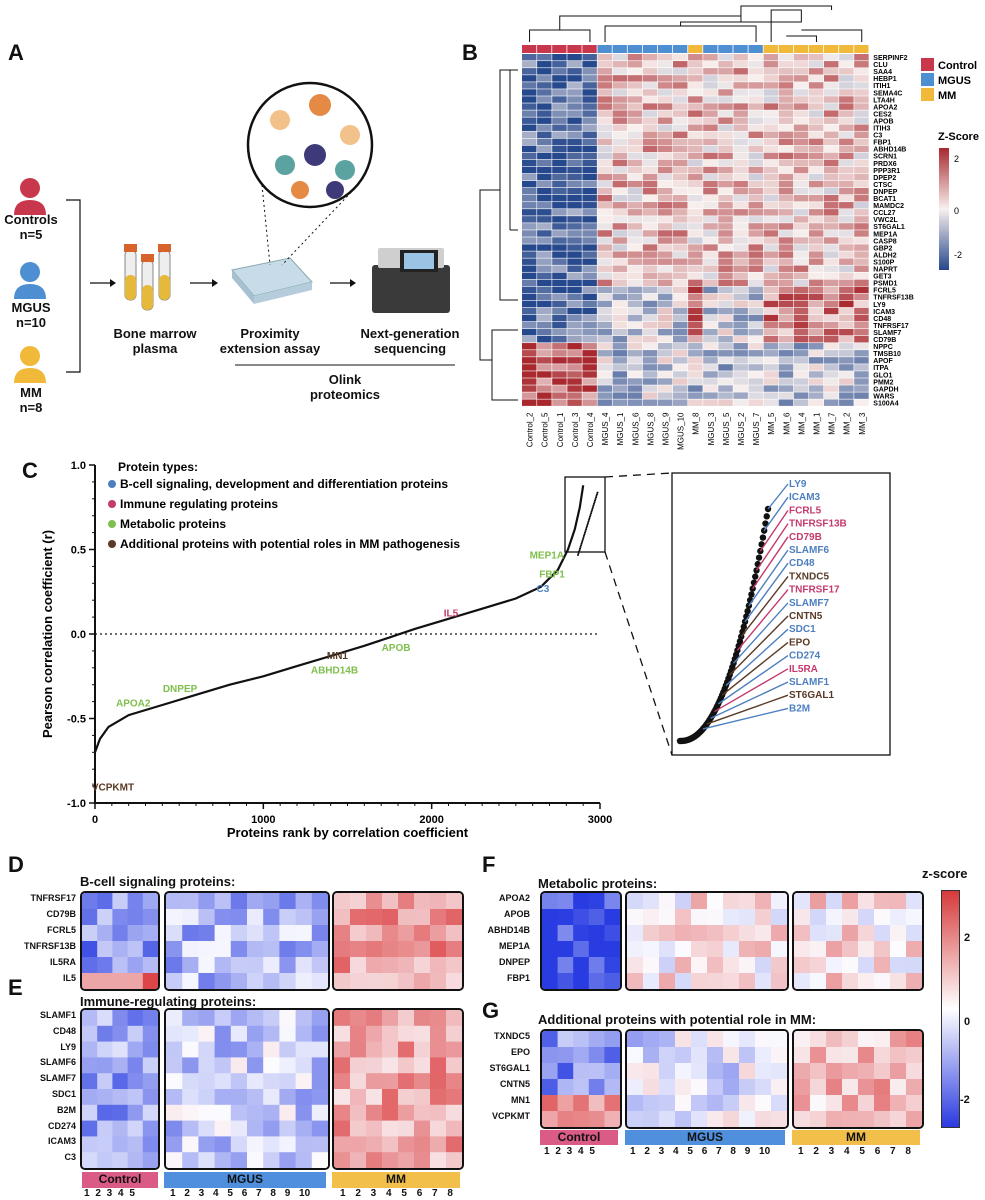 The height and width of the screenshot is (1200, 985). What do you see at coordinates (605, 428) in the screenshot?
I see `heatmap-col-label: MGUS_4` at bounding box center [605, 428].